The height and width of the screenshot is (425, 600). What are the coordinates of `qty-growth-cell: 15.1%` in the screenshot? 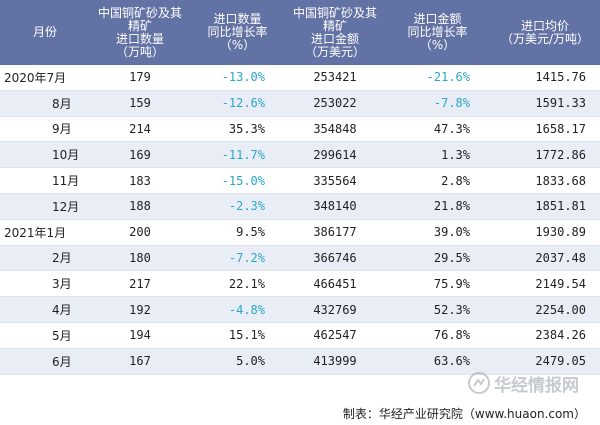 It's located at (246, 335).